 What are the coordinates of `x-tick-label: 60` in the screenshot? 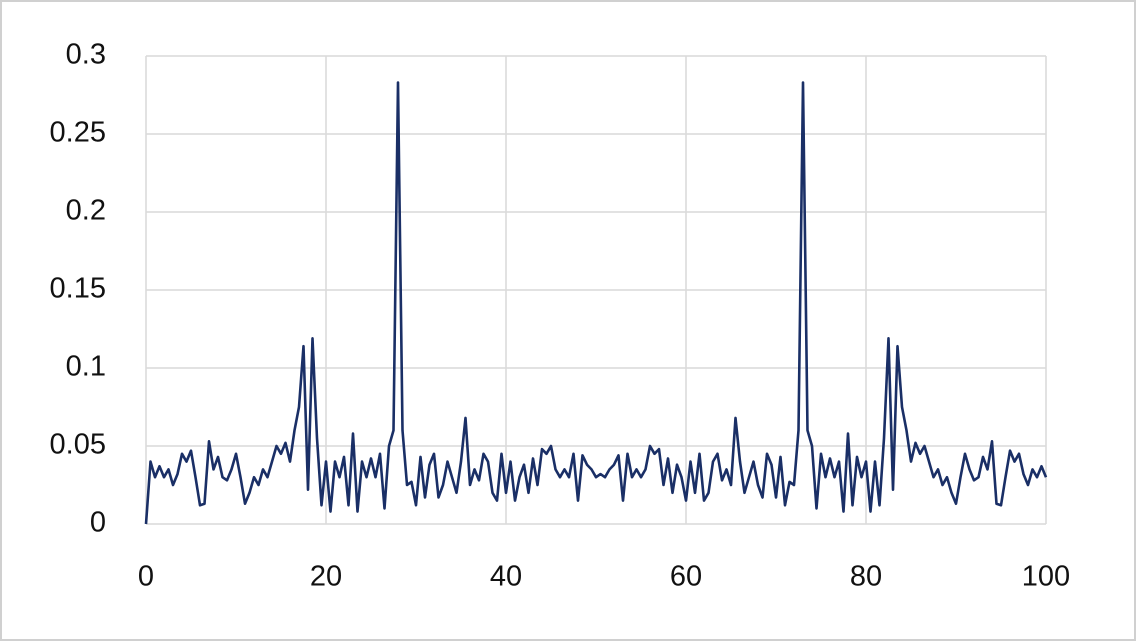 It's located at (686, 577).